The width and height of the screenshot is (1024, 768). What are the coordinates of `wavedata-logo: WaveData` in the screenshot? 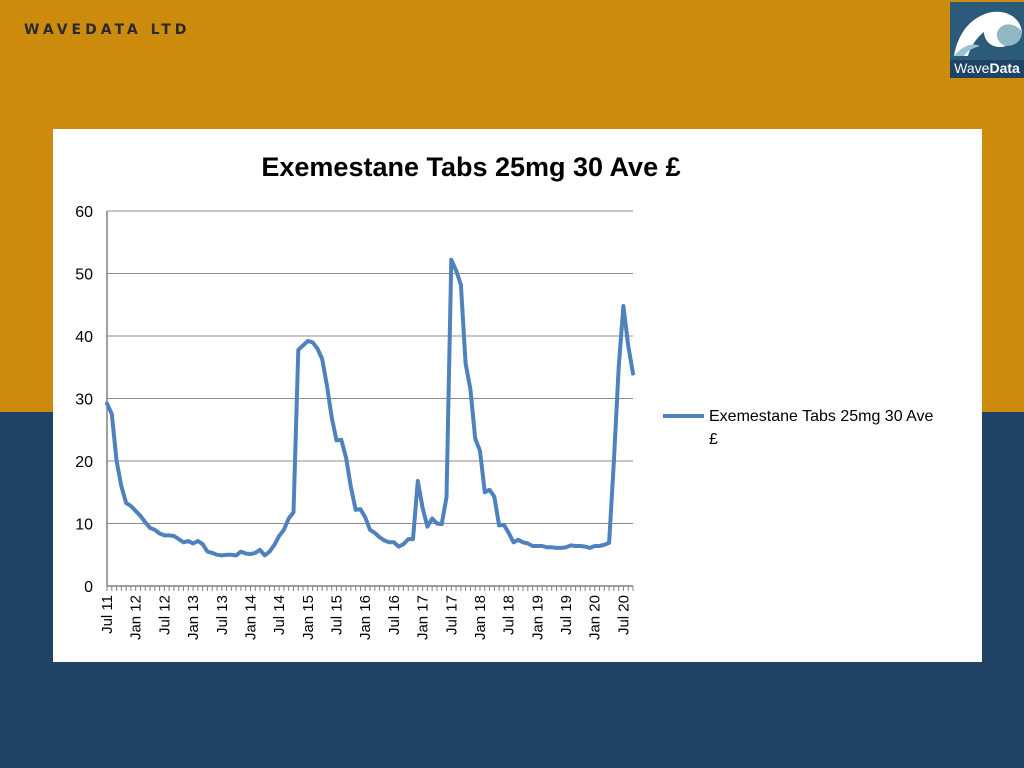 It's located at (987, 40).